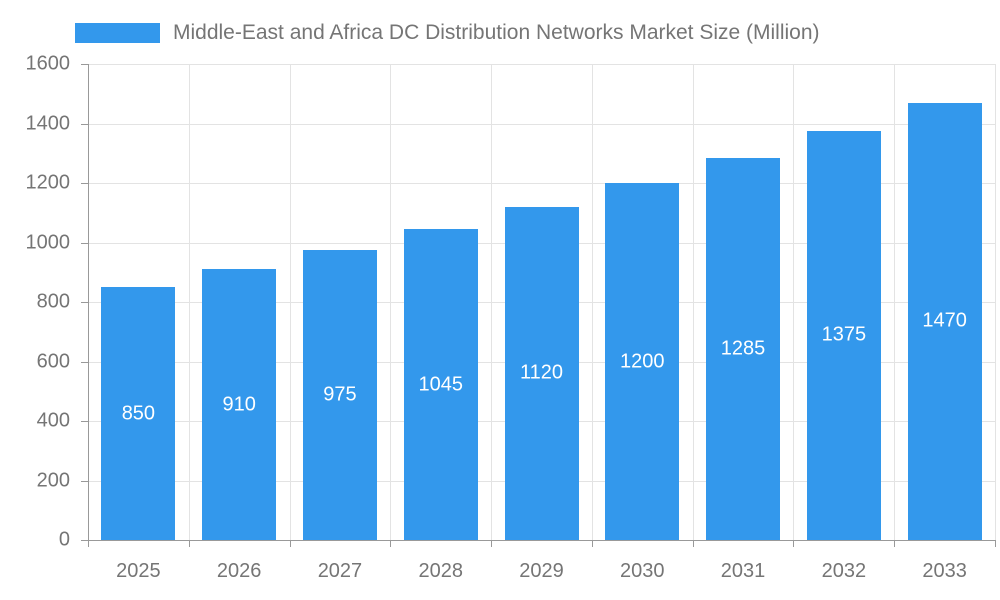  What do you see at coordinates (743, 571) in the screenshot?
I see `x-axis-tick-label: 2031` at bounding box center [743, 571].